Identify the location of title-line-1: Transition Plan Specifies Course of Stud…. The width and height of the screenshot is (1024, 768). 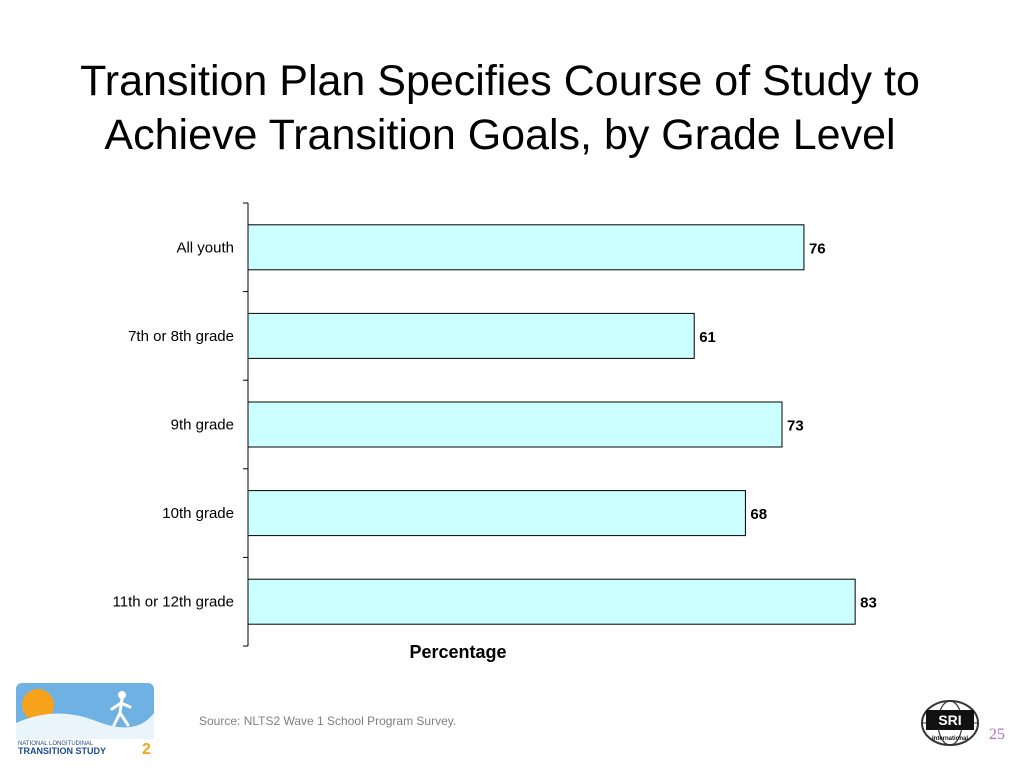
(500, 81).